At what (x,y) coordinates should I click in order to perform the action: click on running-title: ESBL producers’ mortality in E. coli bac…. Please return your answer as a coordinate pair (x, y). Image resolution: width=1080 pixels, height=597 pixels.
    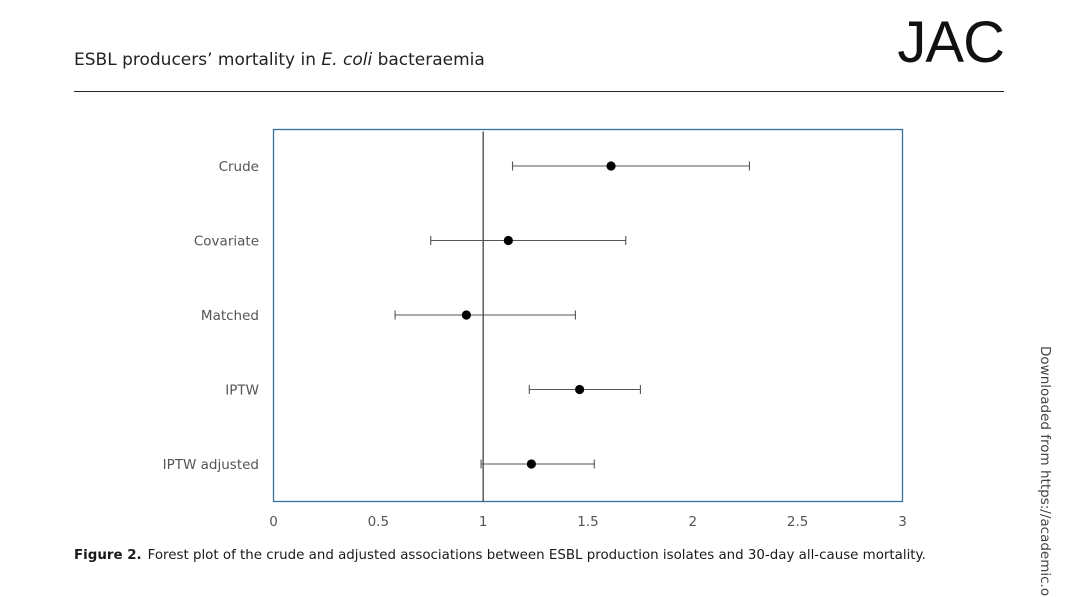
    Looking at the image, I should click on (279, 60).